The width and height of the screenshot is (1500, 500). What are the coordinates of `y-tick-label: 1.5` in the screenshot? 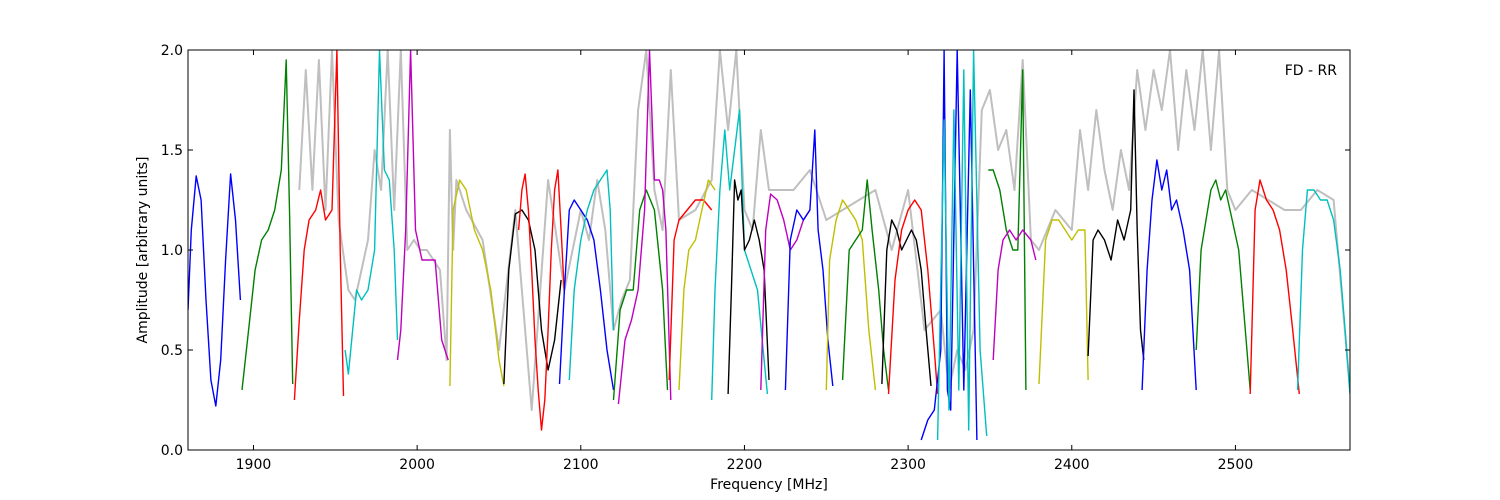 It's located at (172, 151).